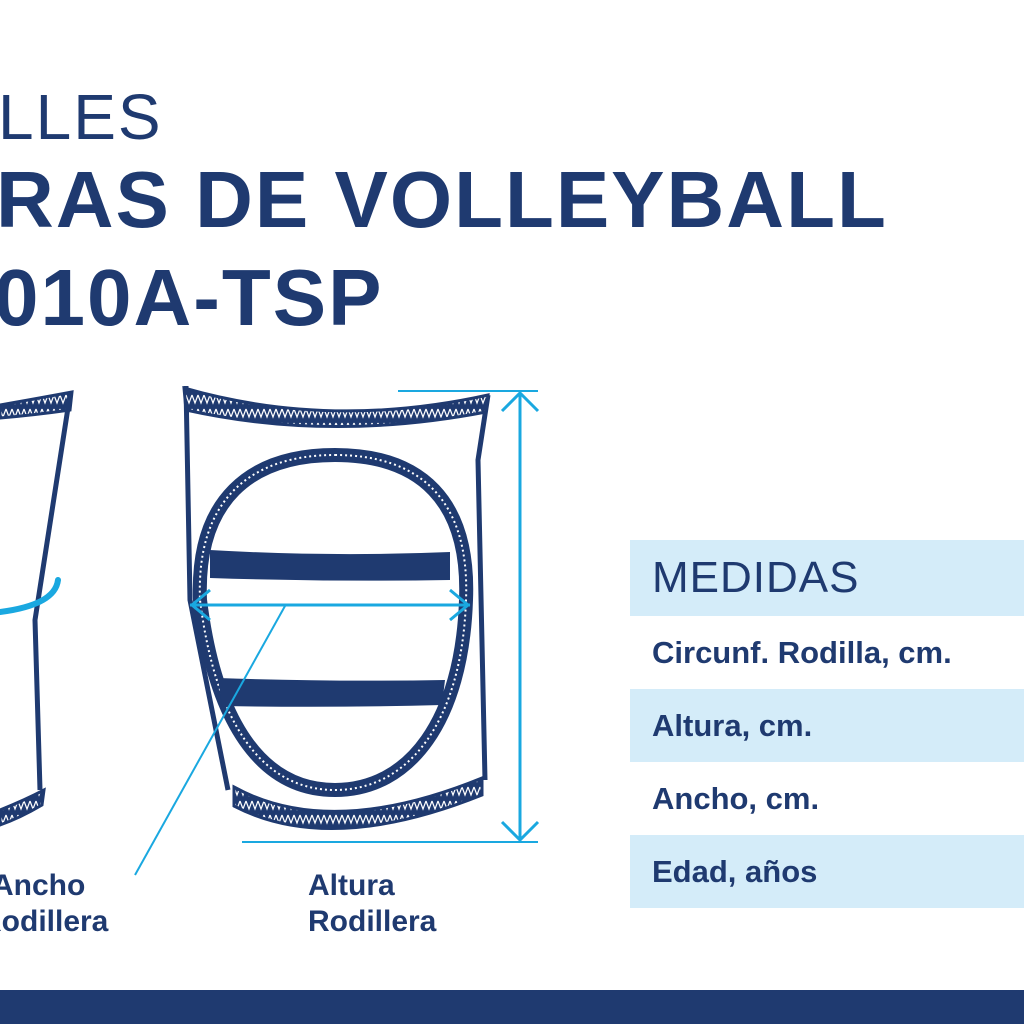  I want to click on ancho-label-line-1: Ancho, so click(43, 885).